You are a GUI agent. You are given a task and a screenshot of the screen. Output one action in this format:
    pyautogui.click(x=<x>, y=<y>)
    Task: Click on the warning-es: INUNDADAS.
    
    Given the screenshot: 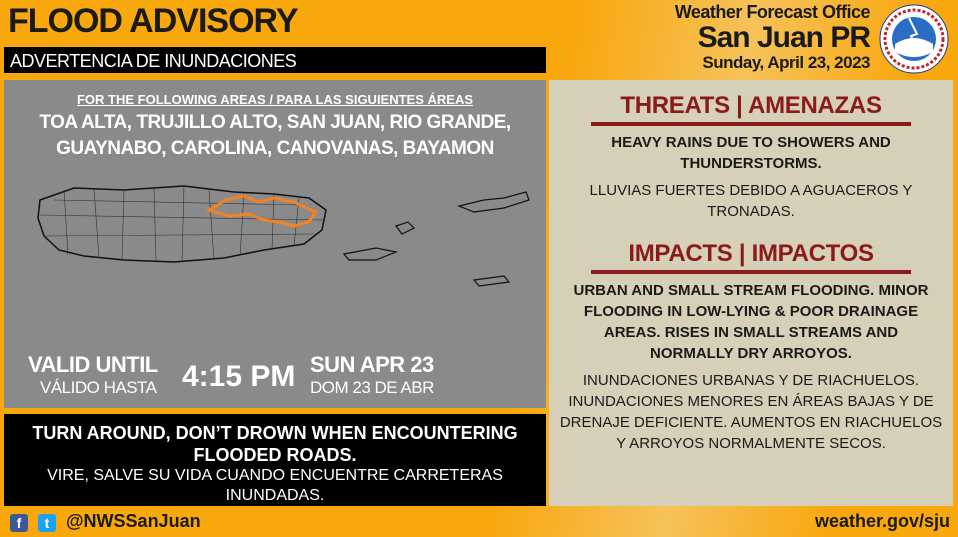 What is the action you would take?
    pyautogui.click(x=275, y=495)
    